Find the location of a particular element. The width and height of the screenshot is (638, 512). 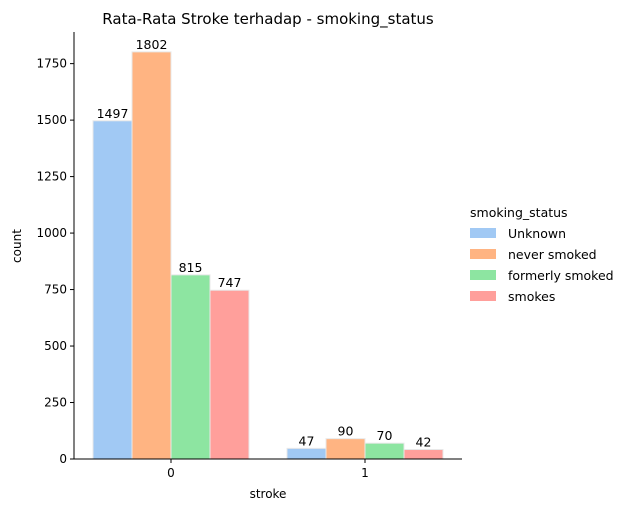

data-label: 1802 is located at coordinates (152, 44).